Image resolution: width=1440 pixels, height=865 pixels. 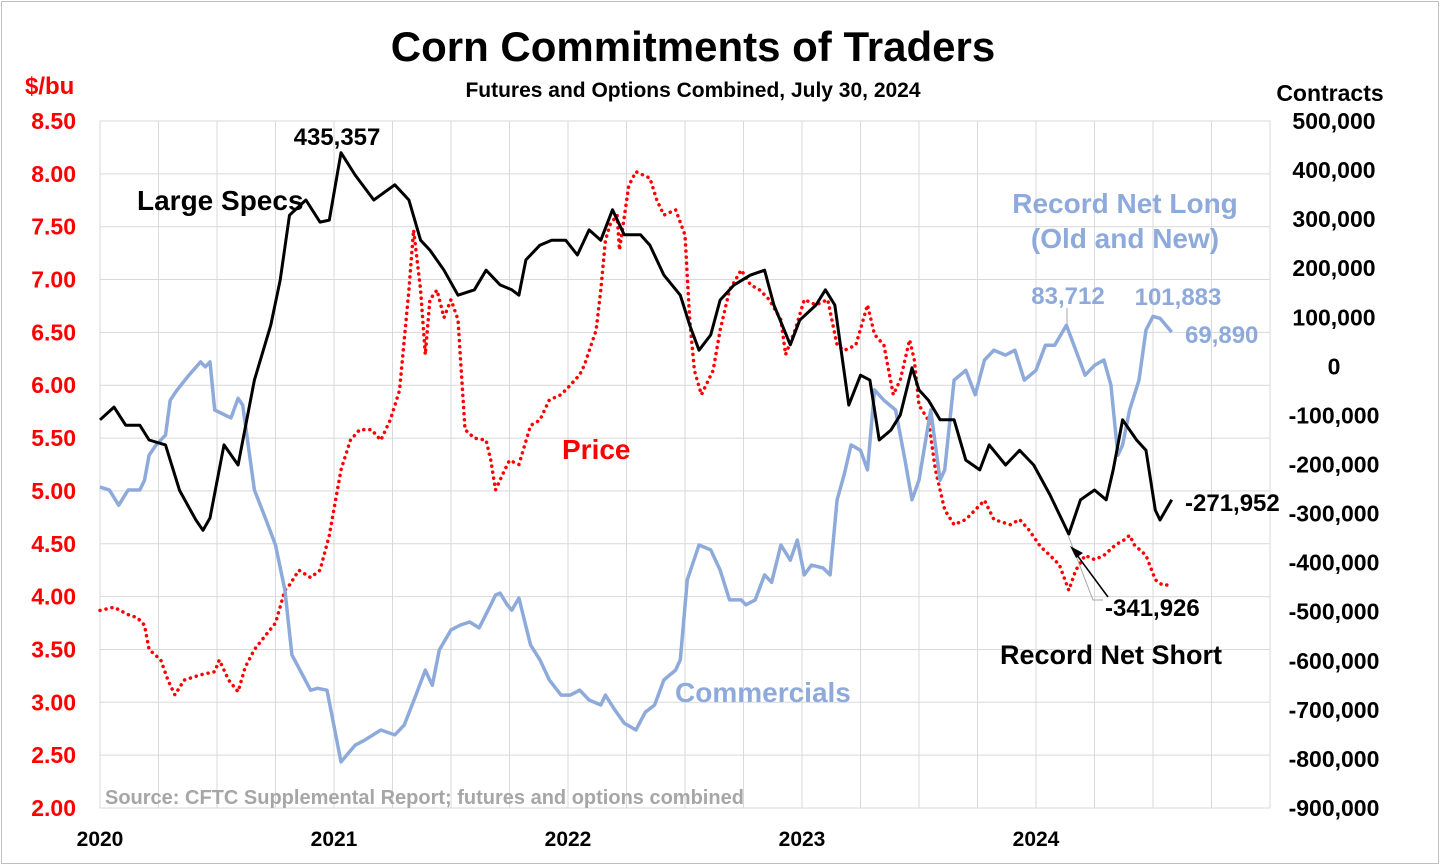 What do you see at coordinates (1333, 219) in the screenshot?
I see `right-tick-label: 300,000` at bounding box center [1333, 219].